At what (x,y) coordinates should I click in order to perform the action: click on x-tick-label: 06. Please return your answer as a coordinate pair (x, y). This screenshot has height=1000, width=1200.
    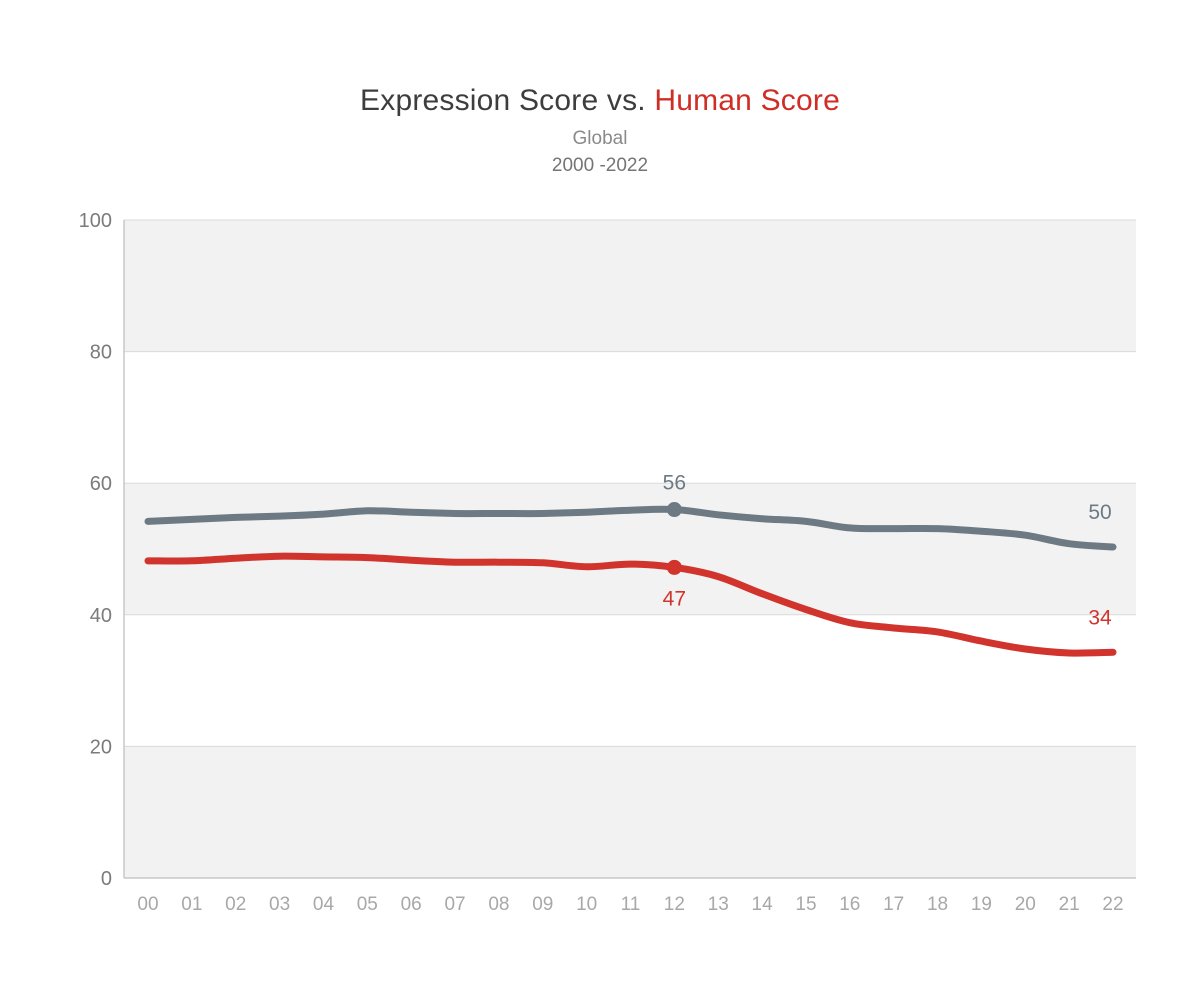
    Looking at the image, I should click on (411, 904).